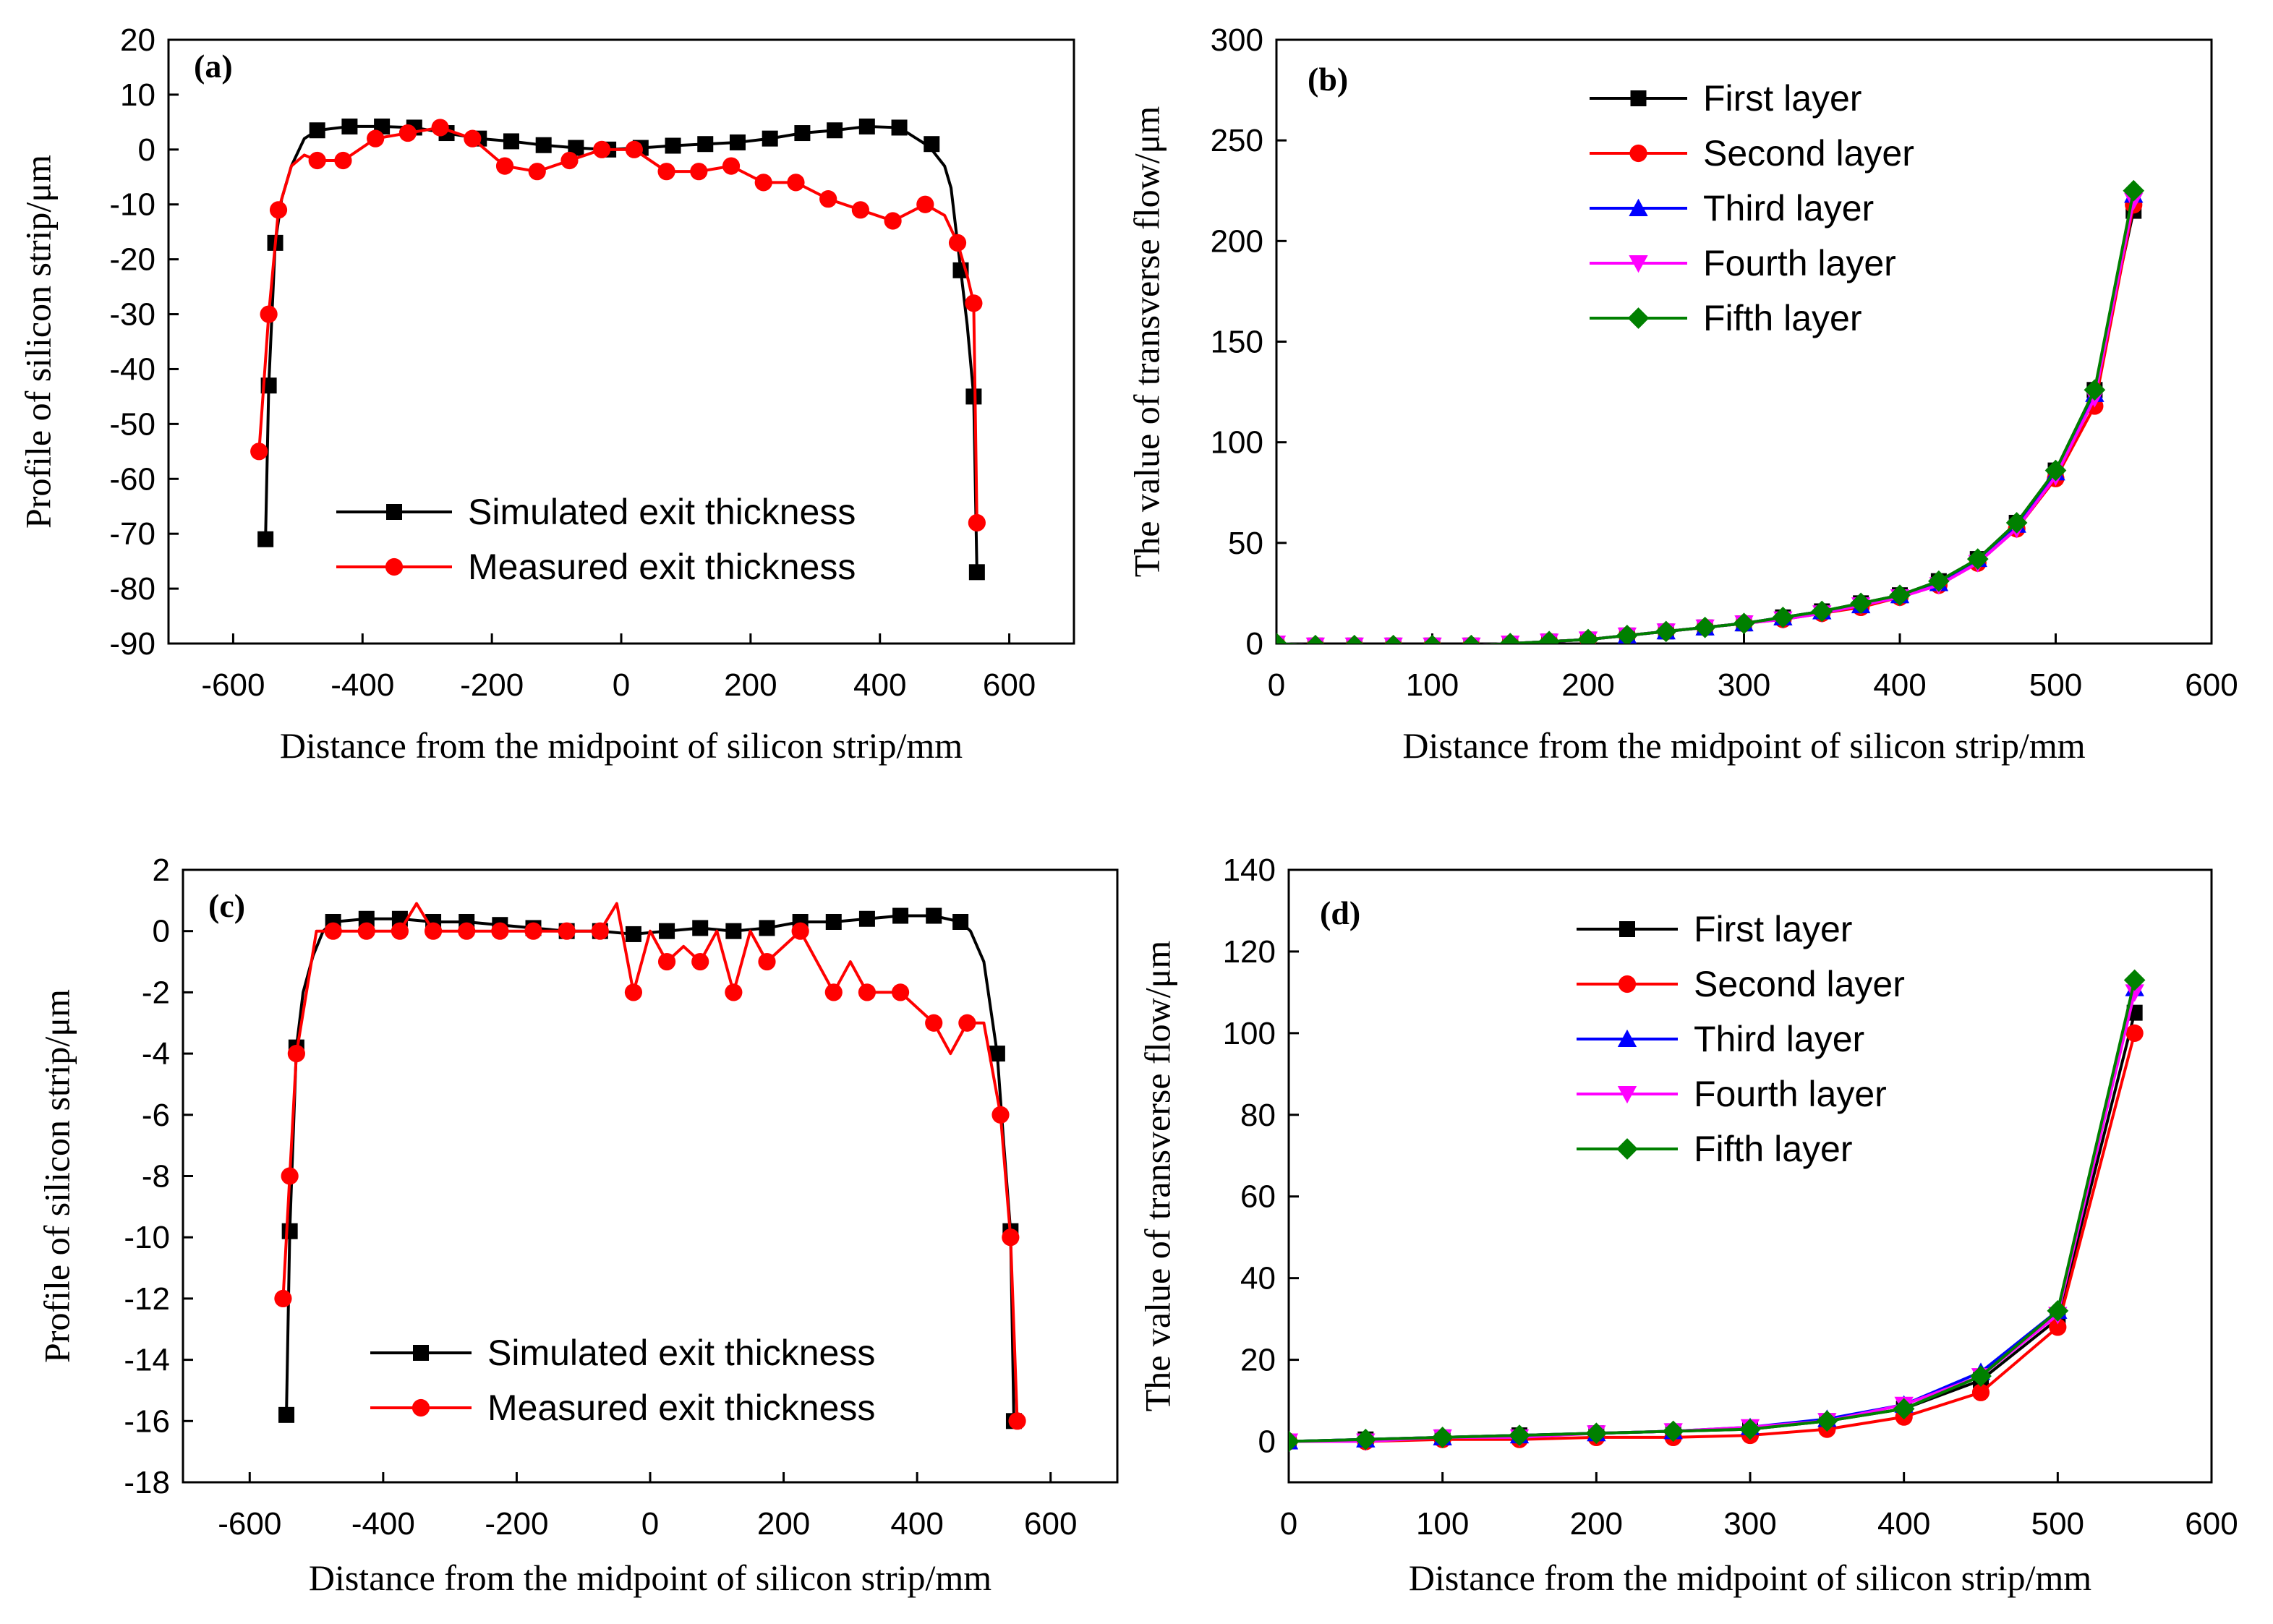  What do you see at coordinates (622, 1408) in the screenshot?
I see `legend-entry: Measured exit thickness` at bounding box center [622, 1408].